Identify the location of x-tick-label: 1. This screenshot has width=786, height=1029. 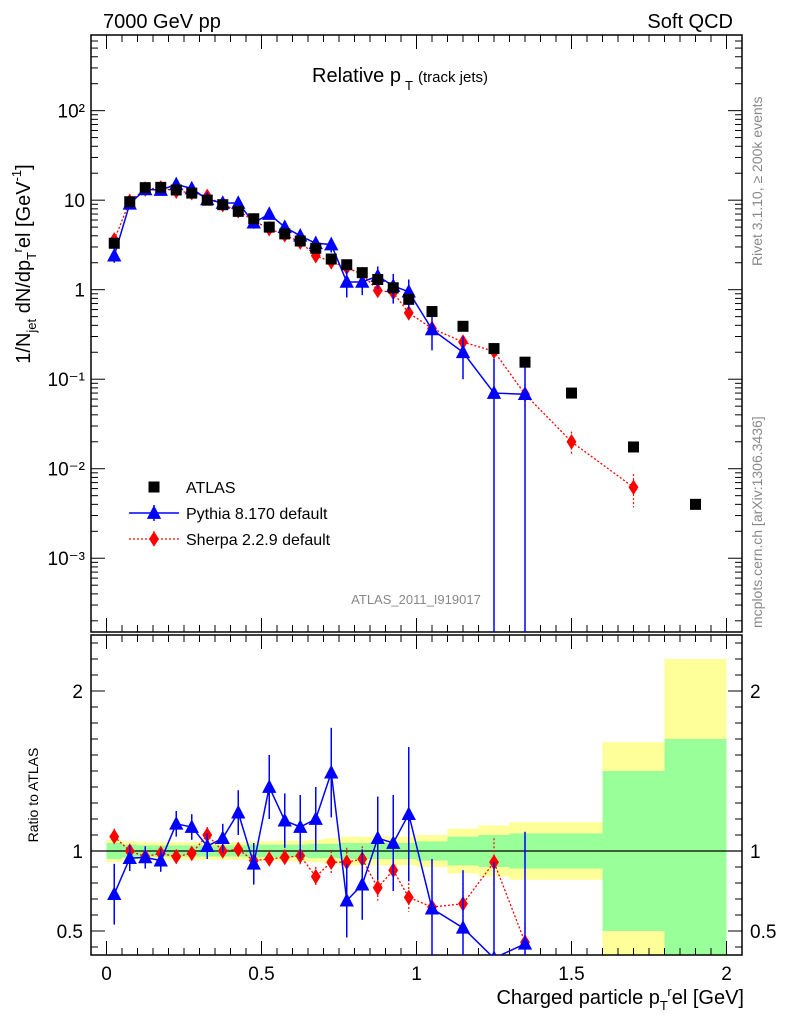
(416, 974).